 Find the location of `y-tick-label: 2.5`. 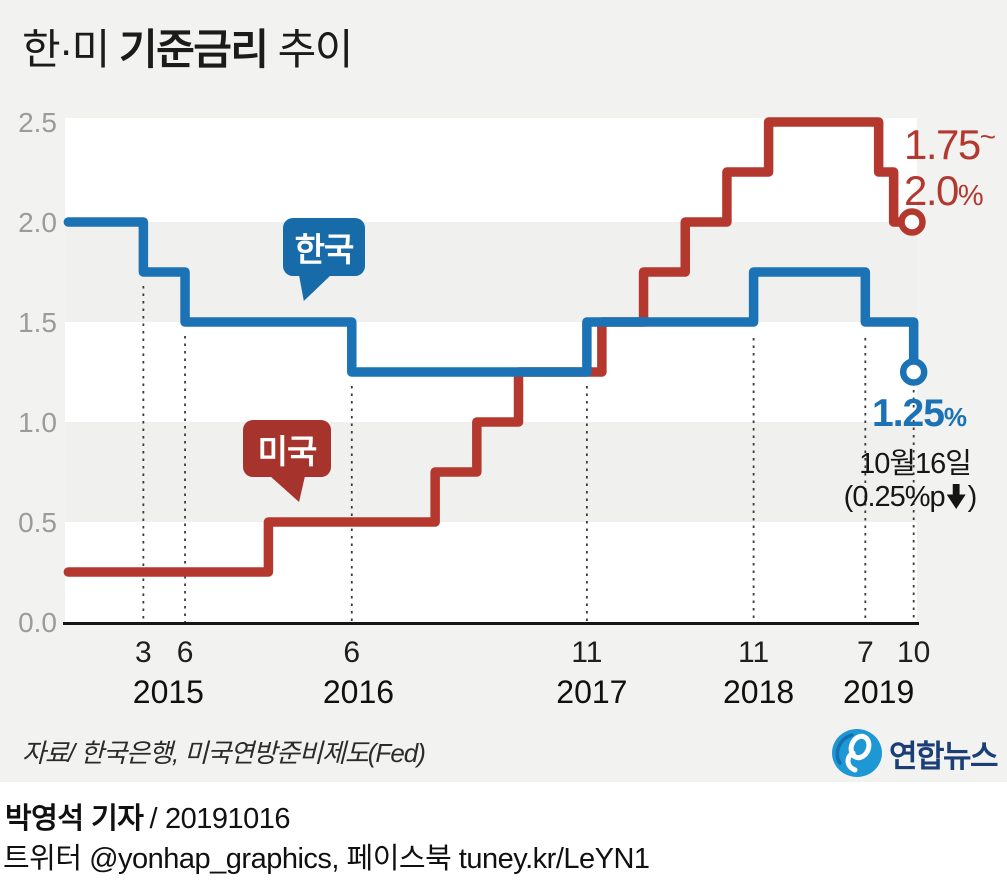

y-tick-label: 2.5 is located at coordinates (37, 122).